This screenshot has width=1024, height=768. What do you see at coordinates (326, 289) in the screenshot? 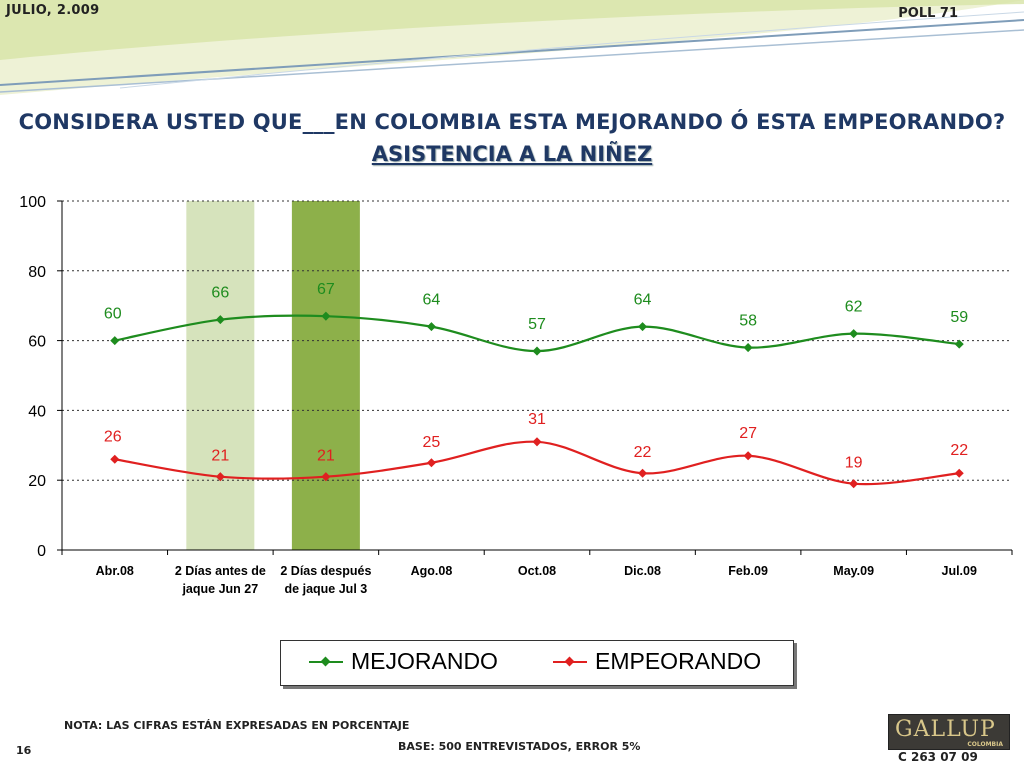
I see `data-label: 67` at bounding box center [326, 289].